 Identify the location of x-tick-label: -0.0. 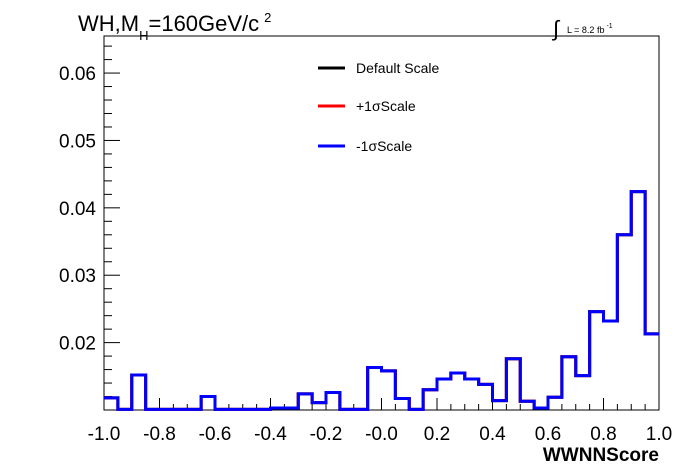
(381, 434).